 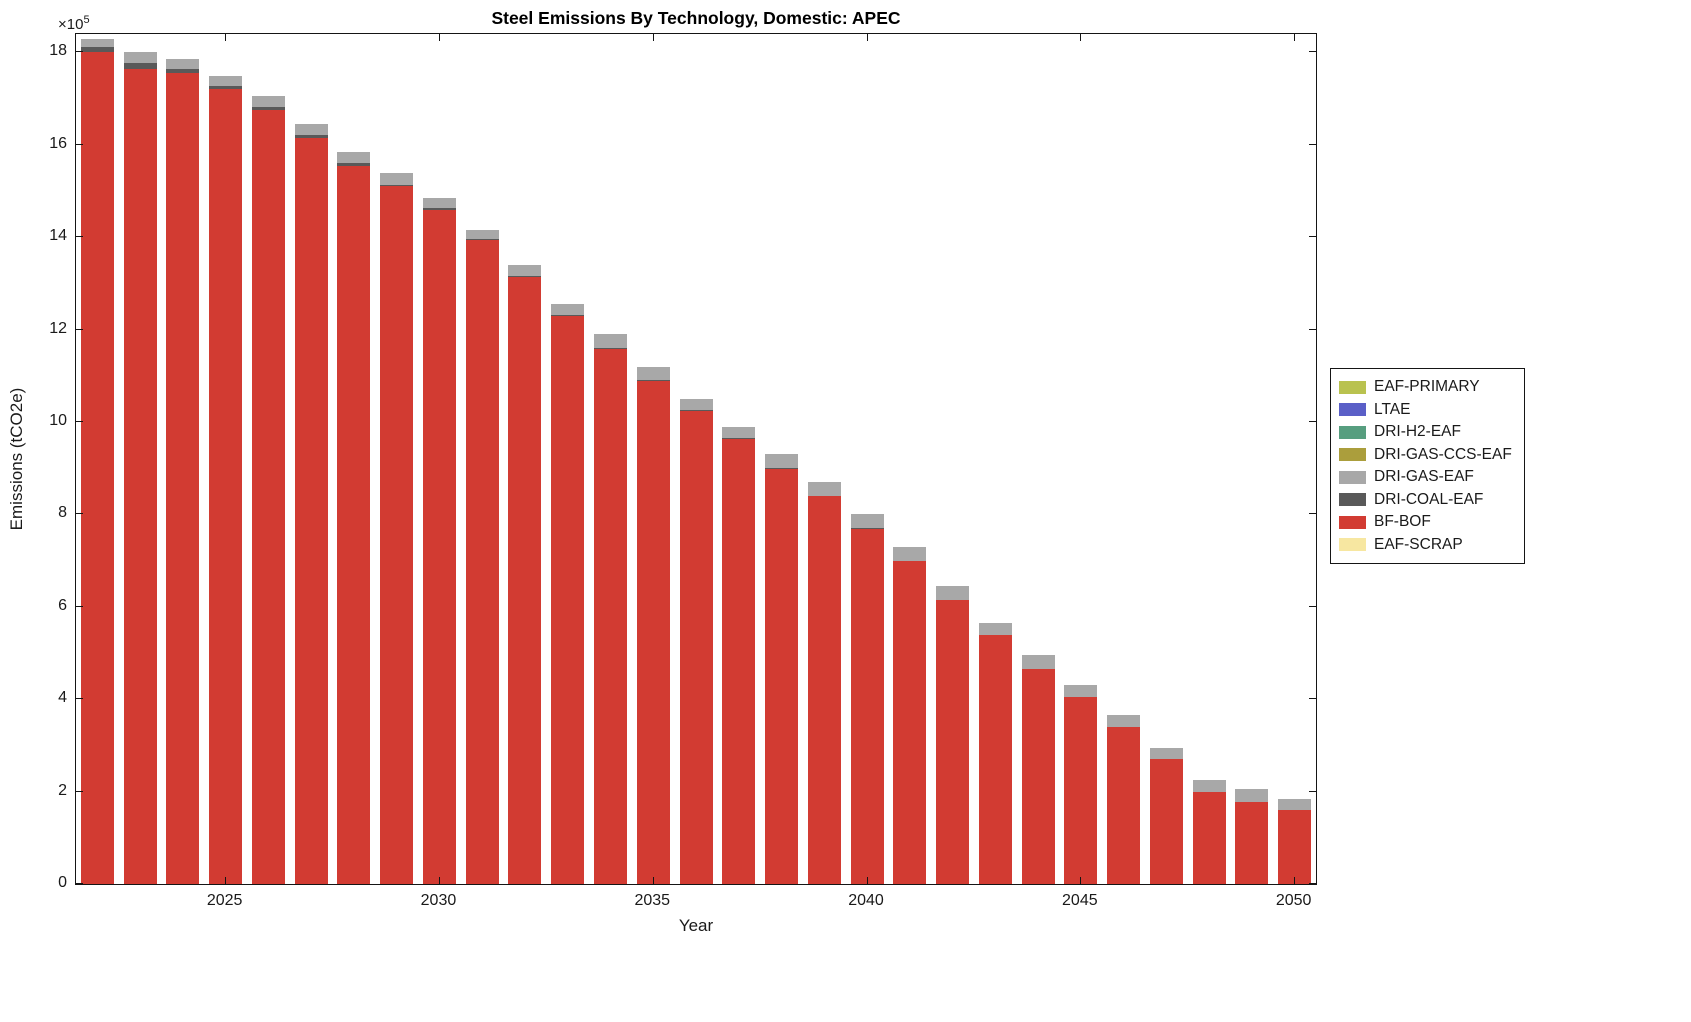 I want to click on y-tick-label: 12, so click(x=58, y=328).